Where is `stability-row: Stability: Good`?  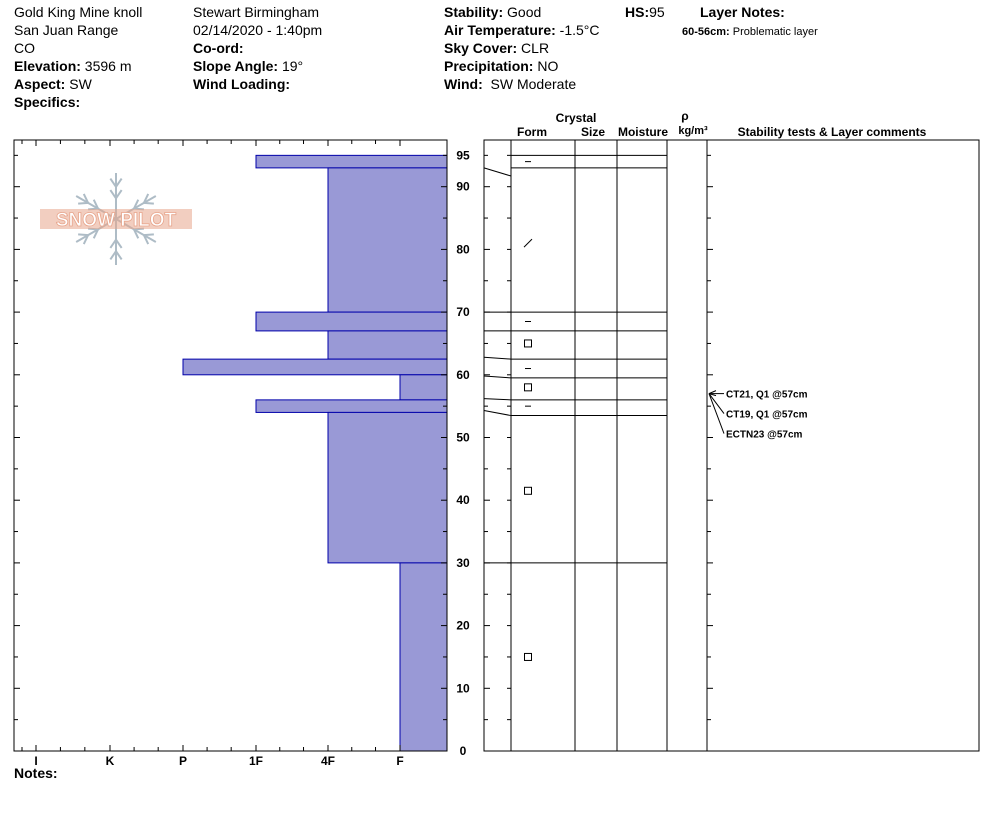
stability-row: Stability: Good is located at coordinates (522, 12).